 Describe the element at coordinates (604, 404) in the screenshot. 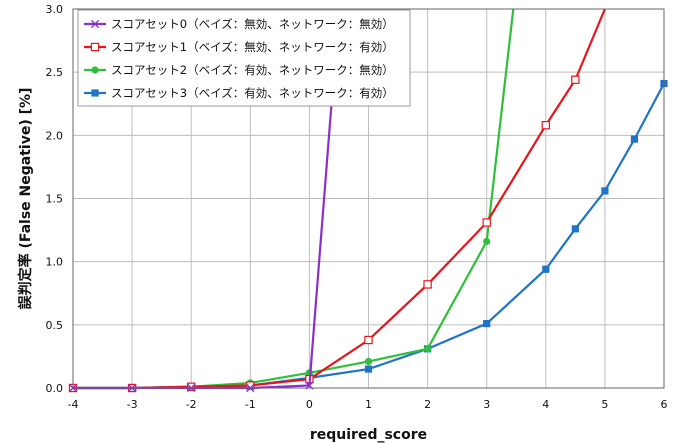

I see `x-tick-label: 5` at that location.